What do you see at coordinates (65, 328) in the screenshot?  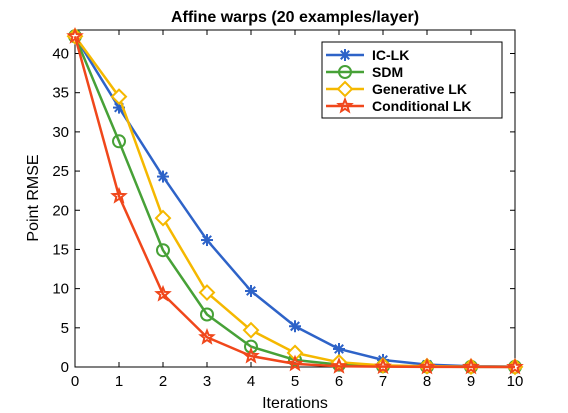 I see `y-tick-label: 5` at bounding box center [65, 328].